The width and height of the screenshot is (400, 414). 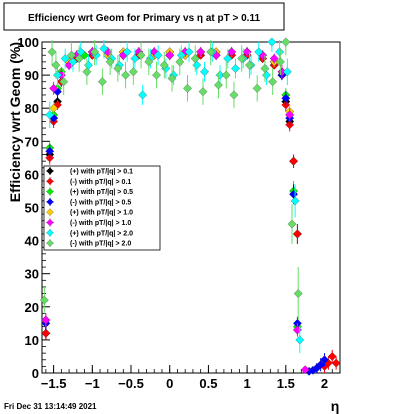 What do you see at coordinates (32, 274) in the screenshot?
I see `y-tick-label: 30` at bounding box center [32, 274].